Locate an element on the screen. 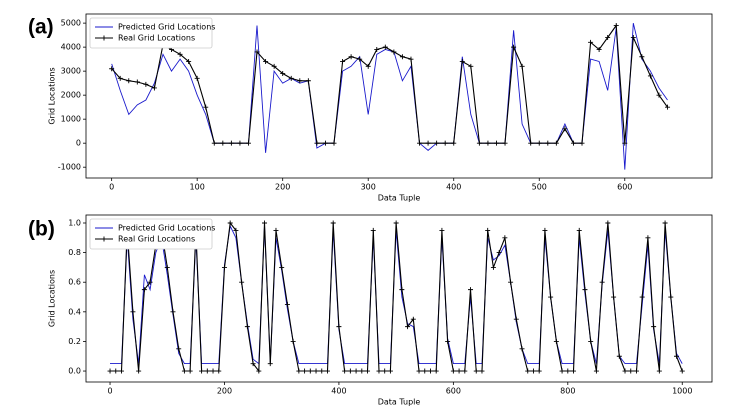 The height and width of the screenshot is (416, 740). x-tick-label: 400 is located at coordinates (453, 187).